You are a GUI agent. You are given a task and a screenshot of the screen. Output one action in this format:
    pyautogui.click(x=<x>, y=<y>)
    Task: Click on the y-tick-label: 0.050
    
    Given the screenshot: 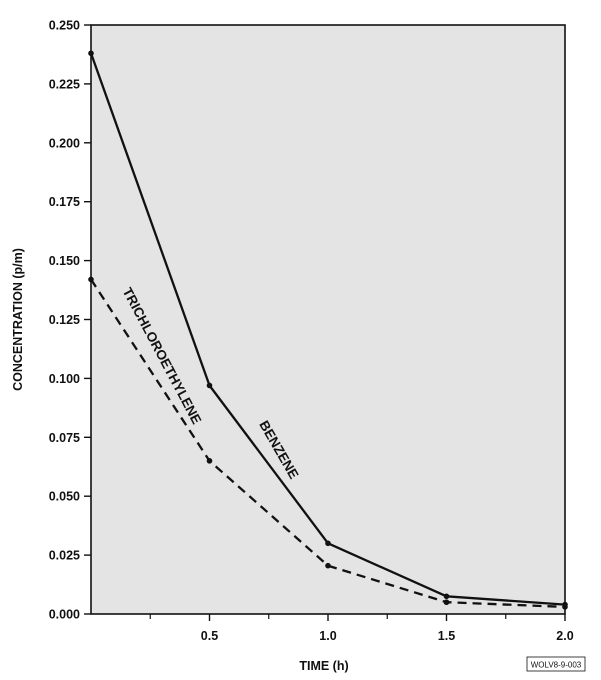 What is the action you would take?
    pyautogui.click(x=64, y=497)
    